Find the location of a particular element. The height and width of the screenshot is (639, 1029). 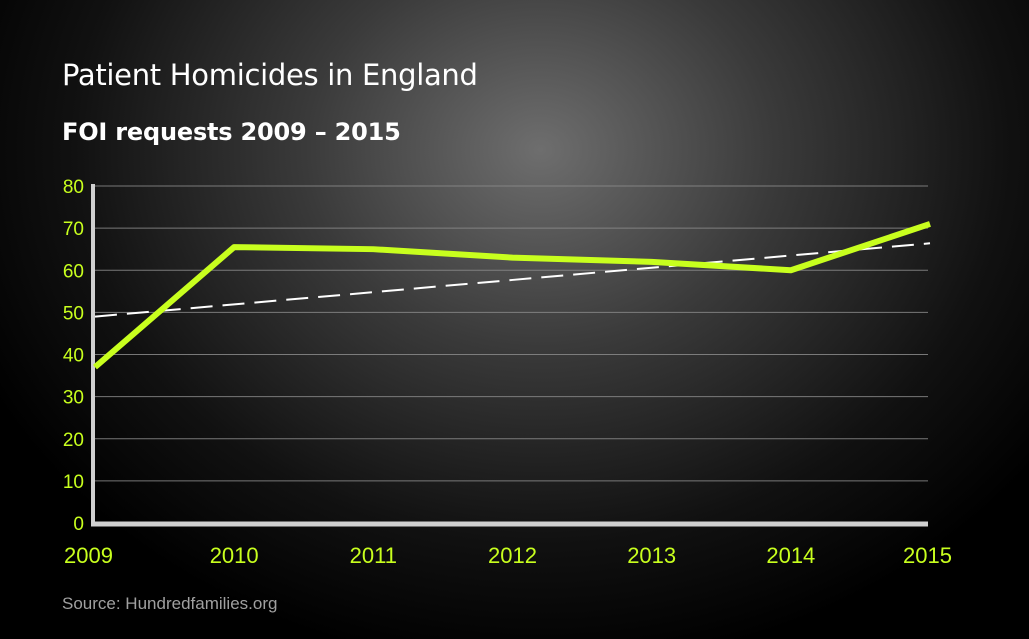

y-tick-label: 40 is located at coordinates (73, 356).